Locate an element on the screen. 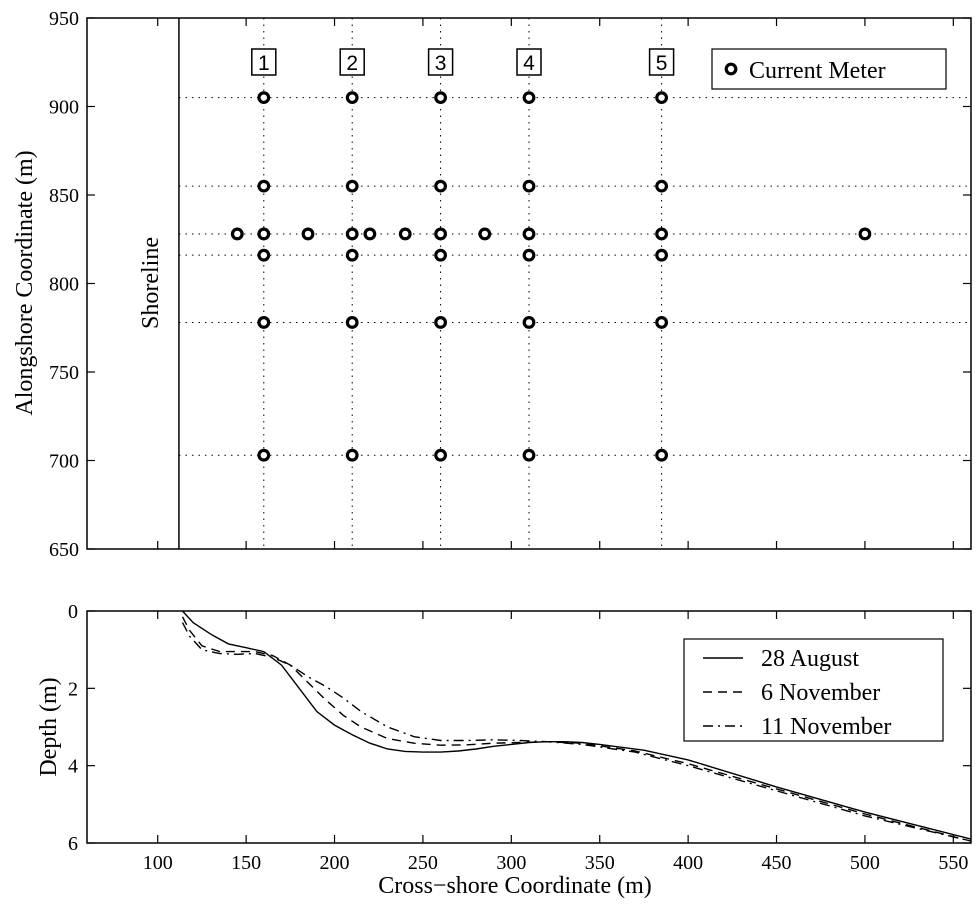 Image resolution: width=976 pixels, height=905 pixels. transect-label-4: 4 is located at coordinates (529, 63).